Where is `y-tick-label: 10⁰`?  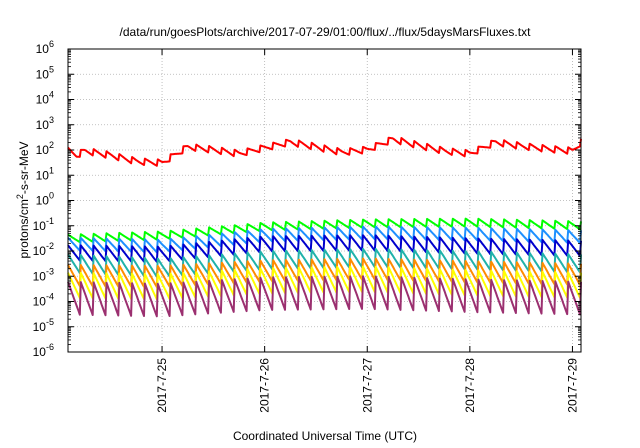 y-tick-label: 10⁰ is located at coordinates (45, 199).